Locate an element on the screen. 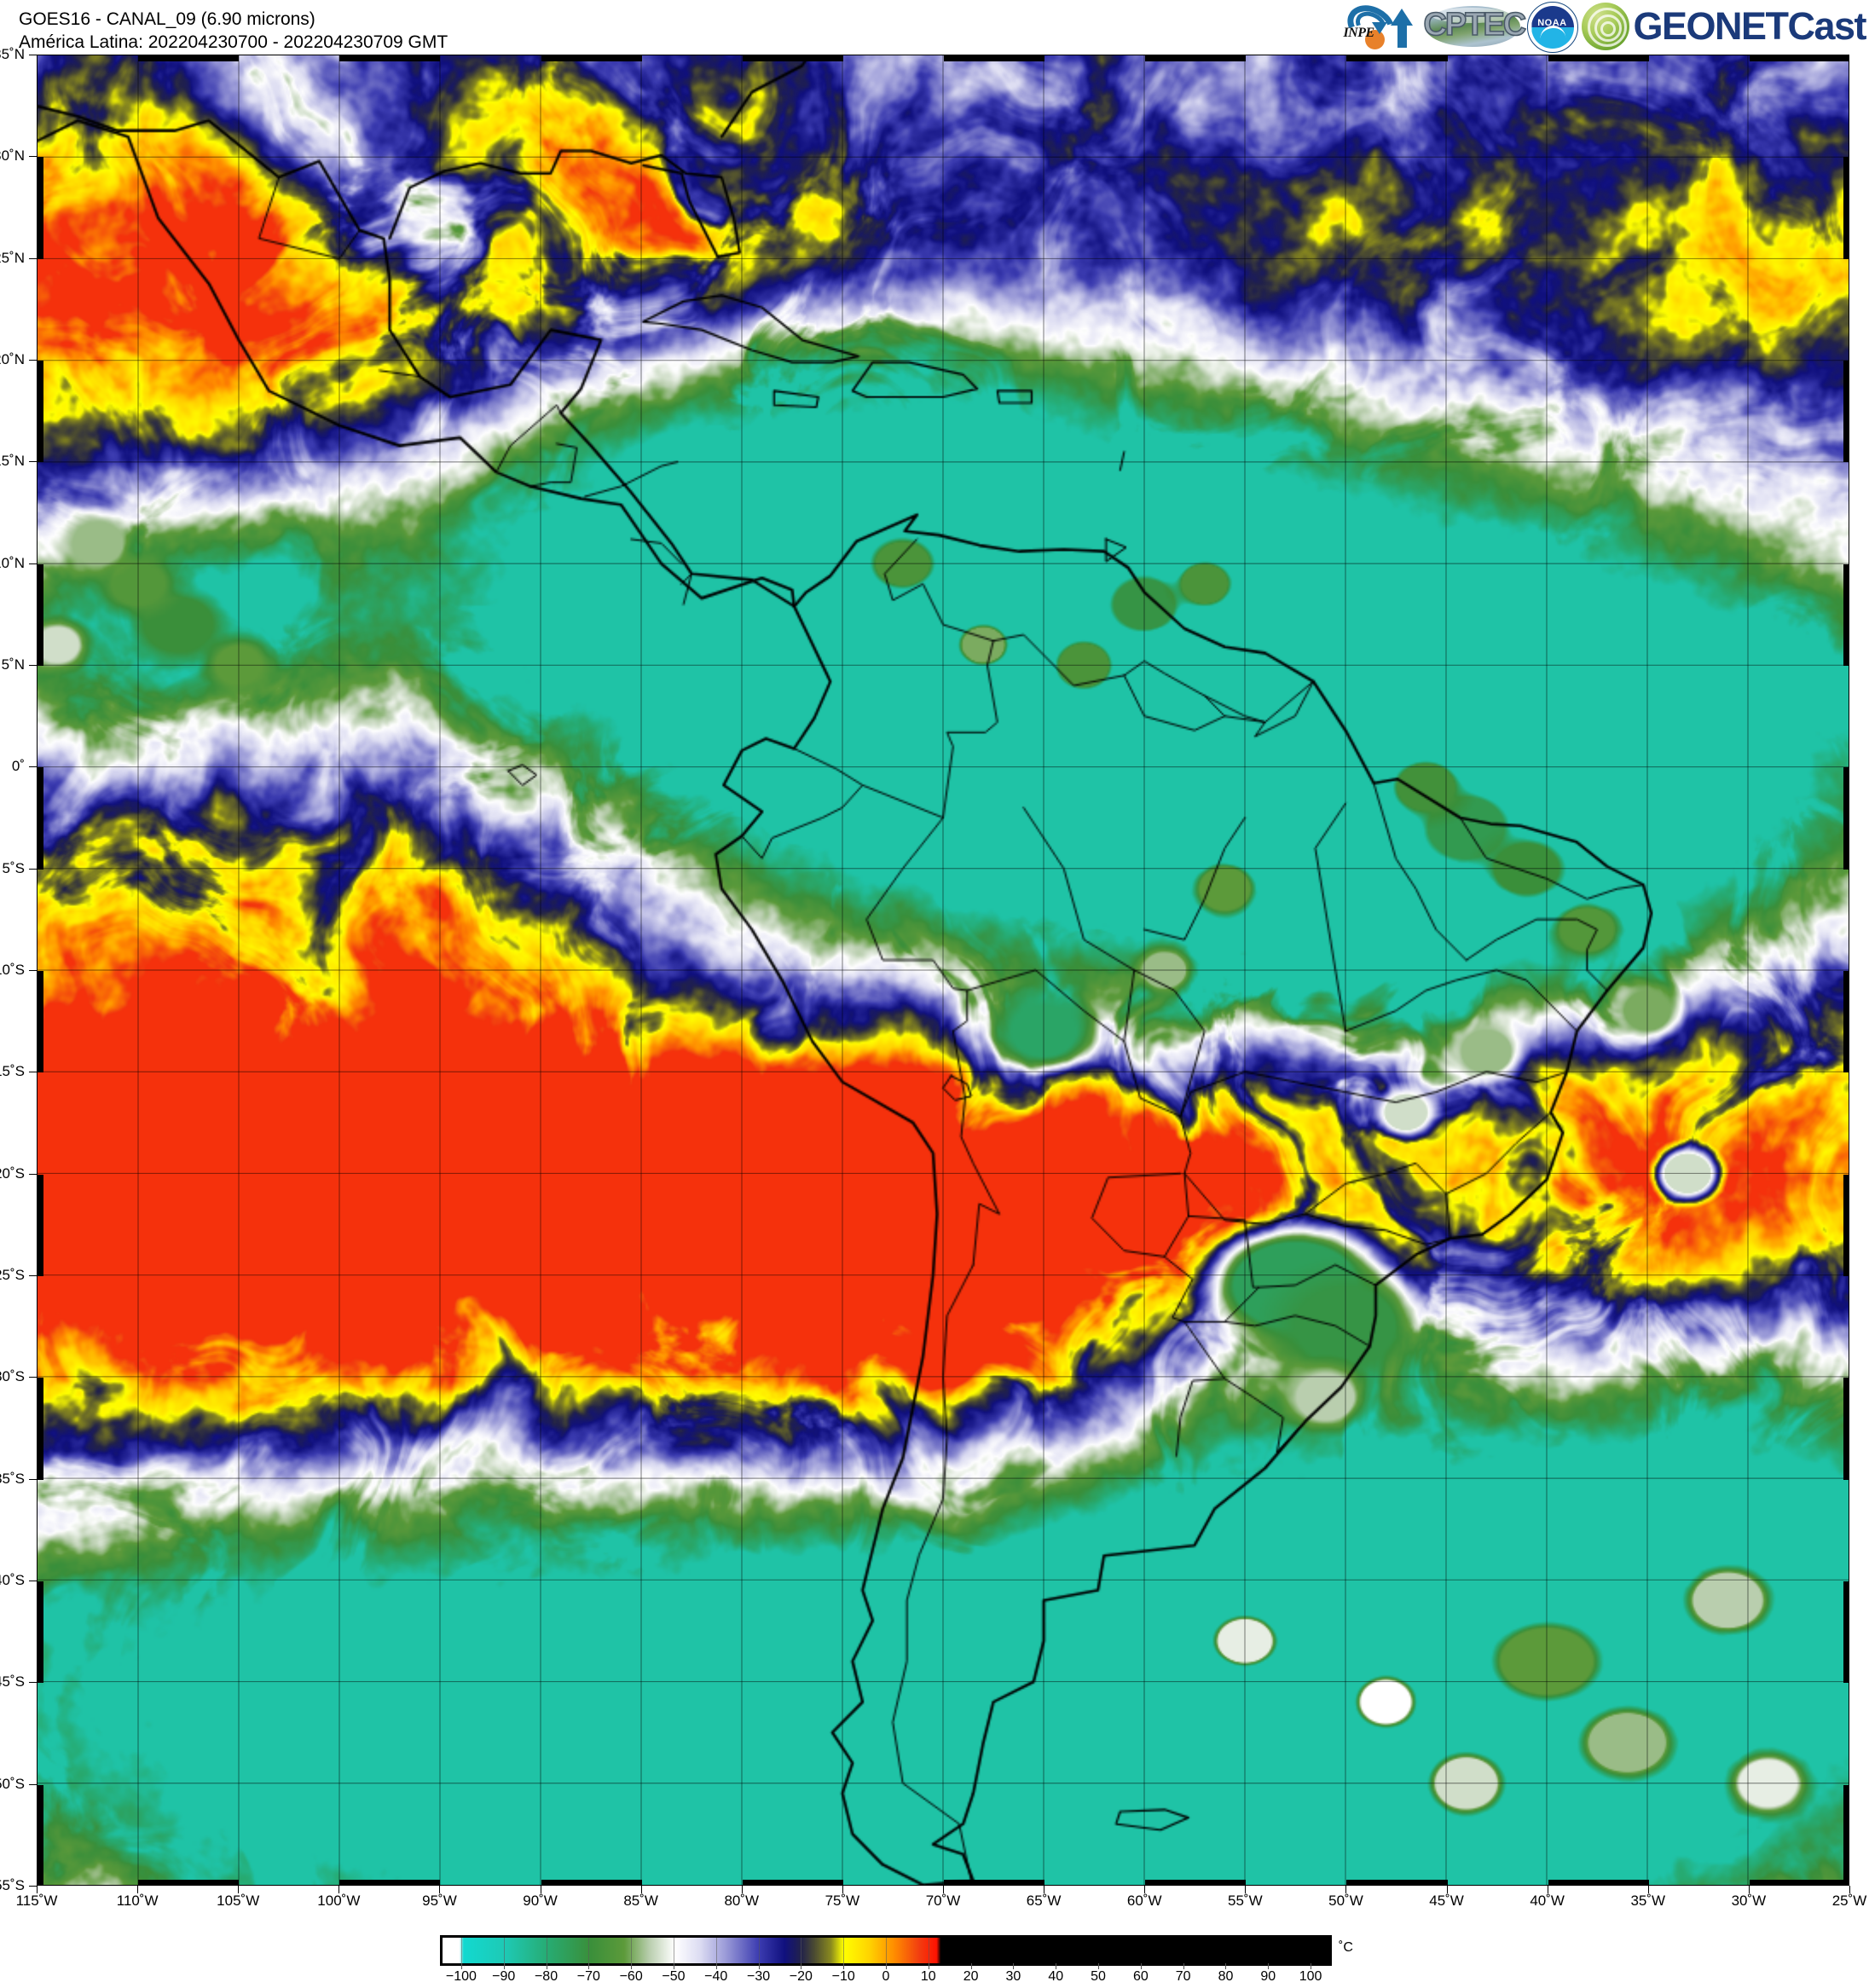 The height and width of the screenshot is (1988, 1869). colorbar-box is located at coordinates (886, 1951).